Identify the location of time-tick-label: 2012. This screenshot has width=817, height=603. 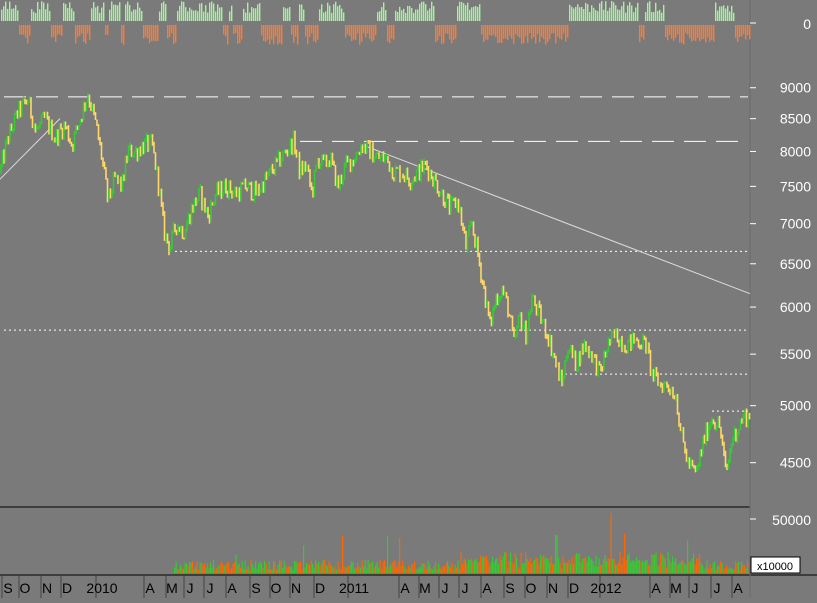
(605, 588).